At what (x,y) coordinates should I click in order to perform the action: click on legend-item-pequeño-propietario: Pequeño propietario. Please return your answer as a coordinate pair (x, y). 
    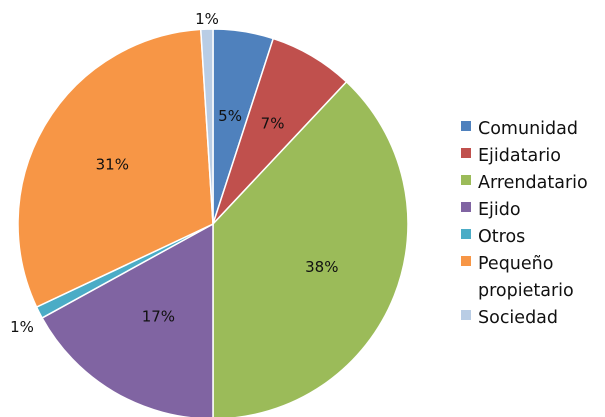
    Looking at the image, I should click on (533, 278).